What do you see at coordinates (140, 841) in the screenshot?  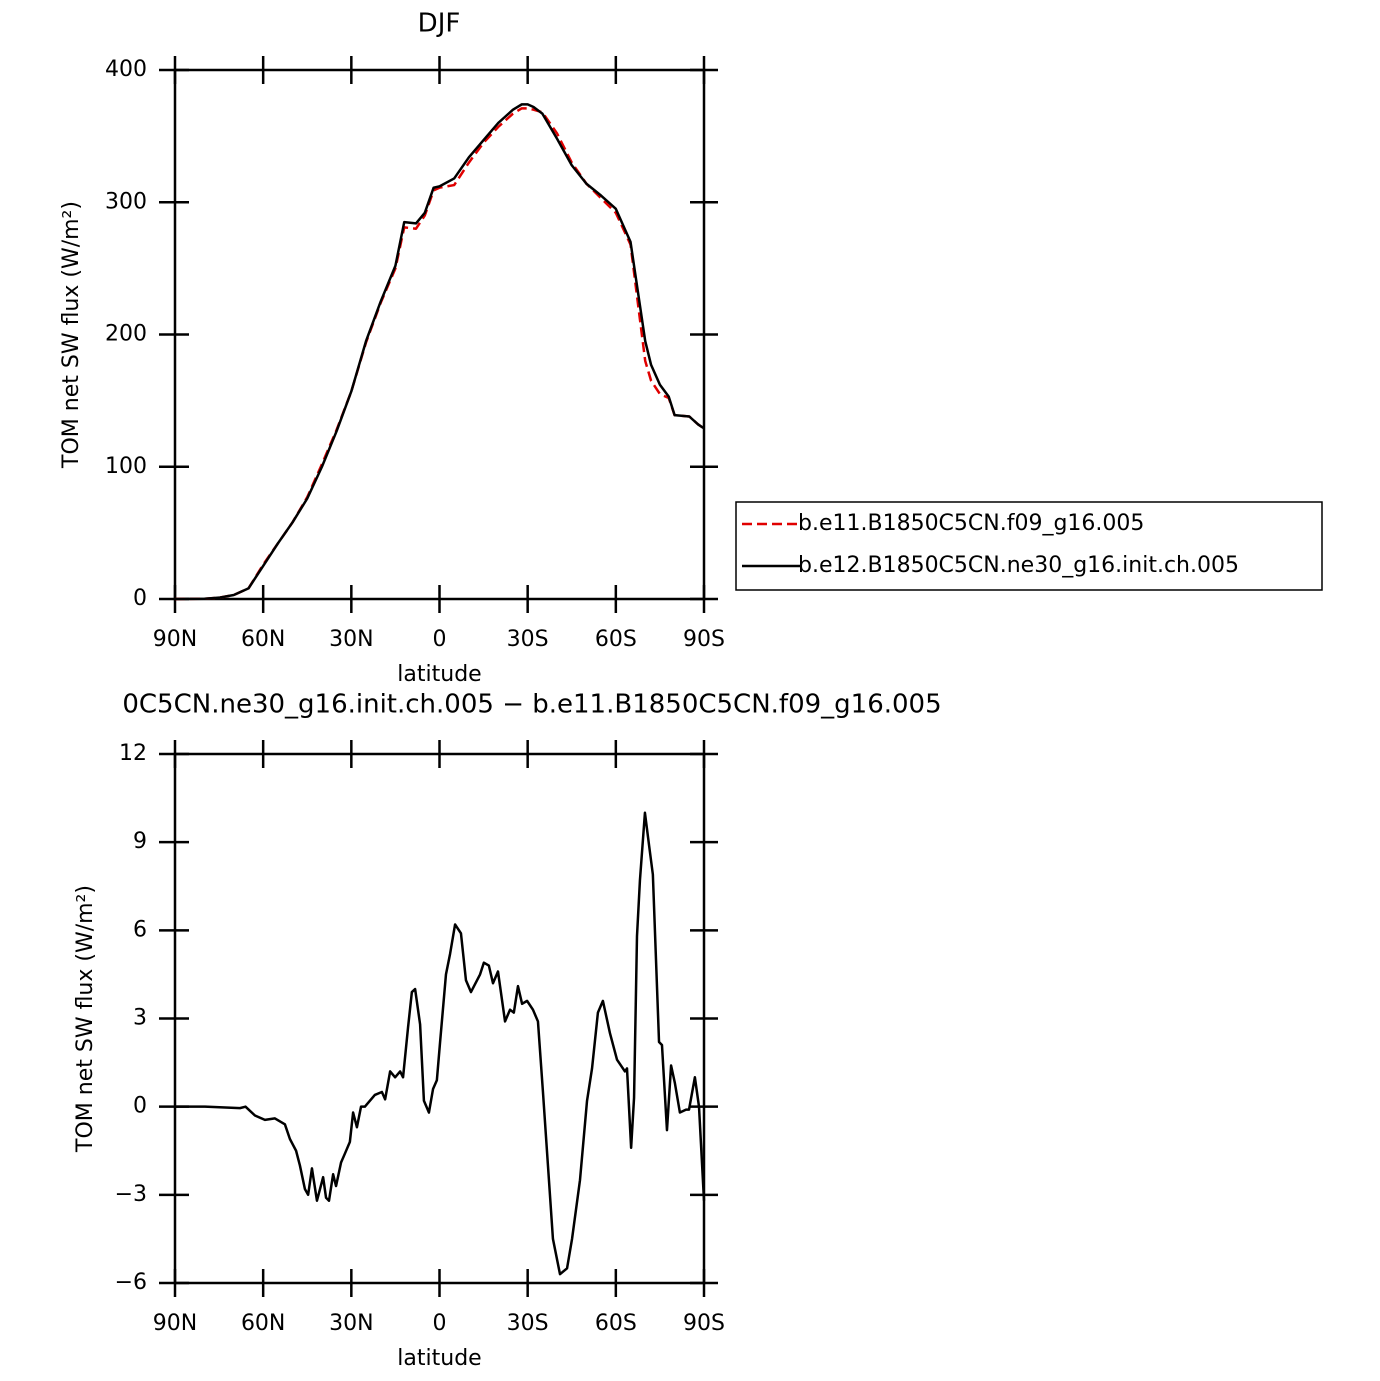 I see `y-tick-label: 9` at bounding box center [140, 841].